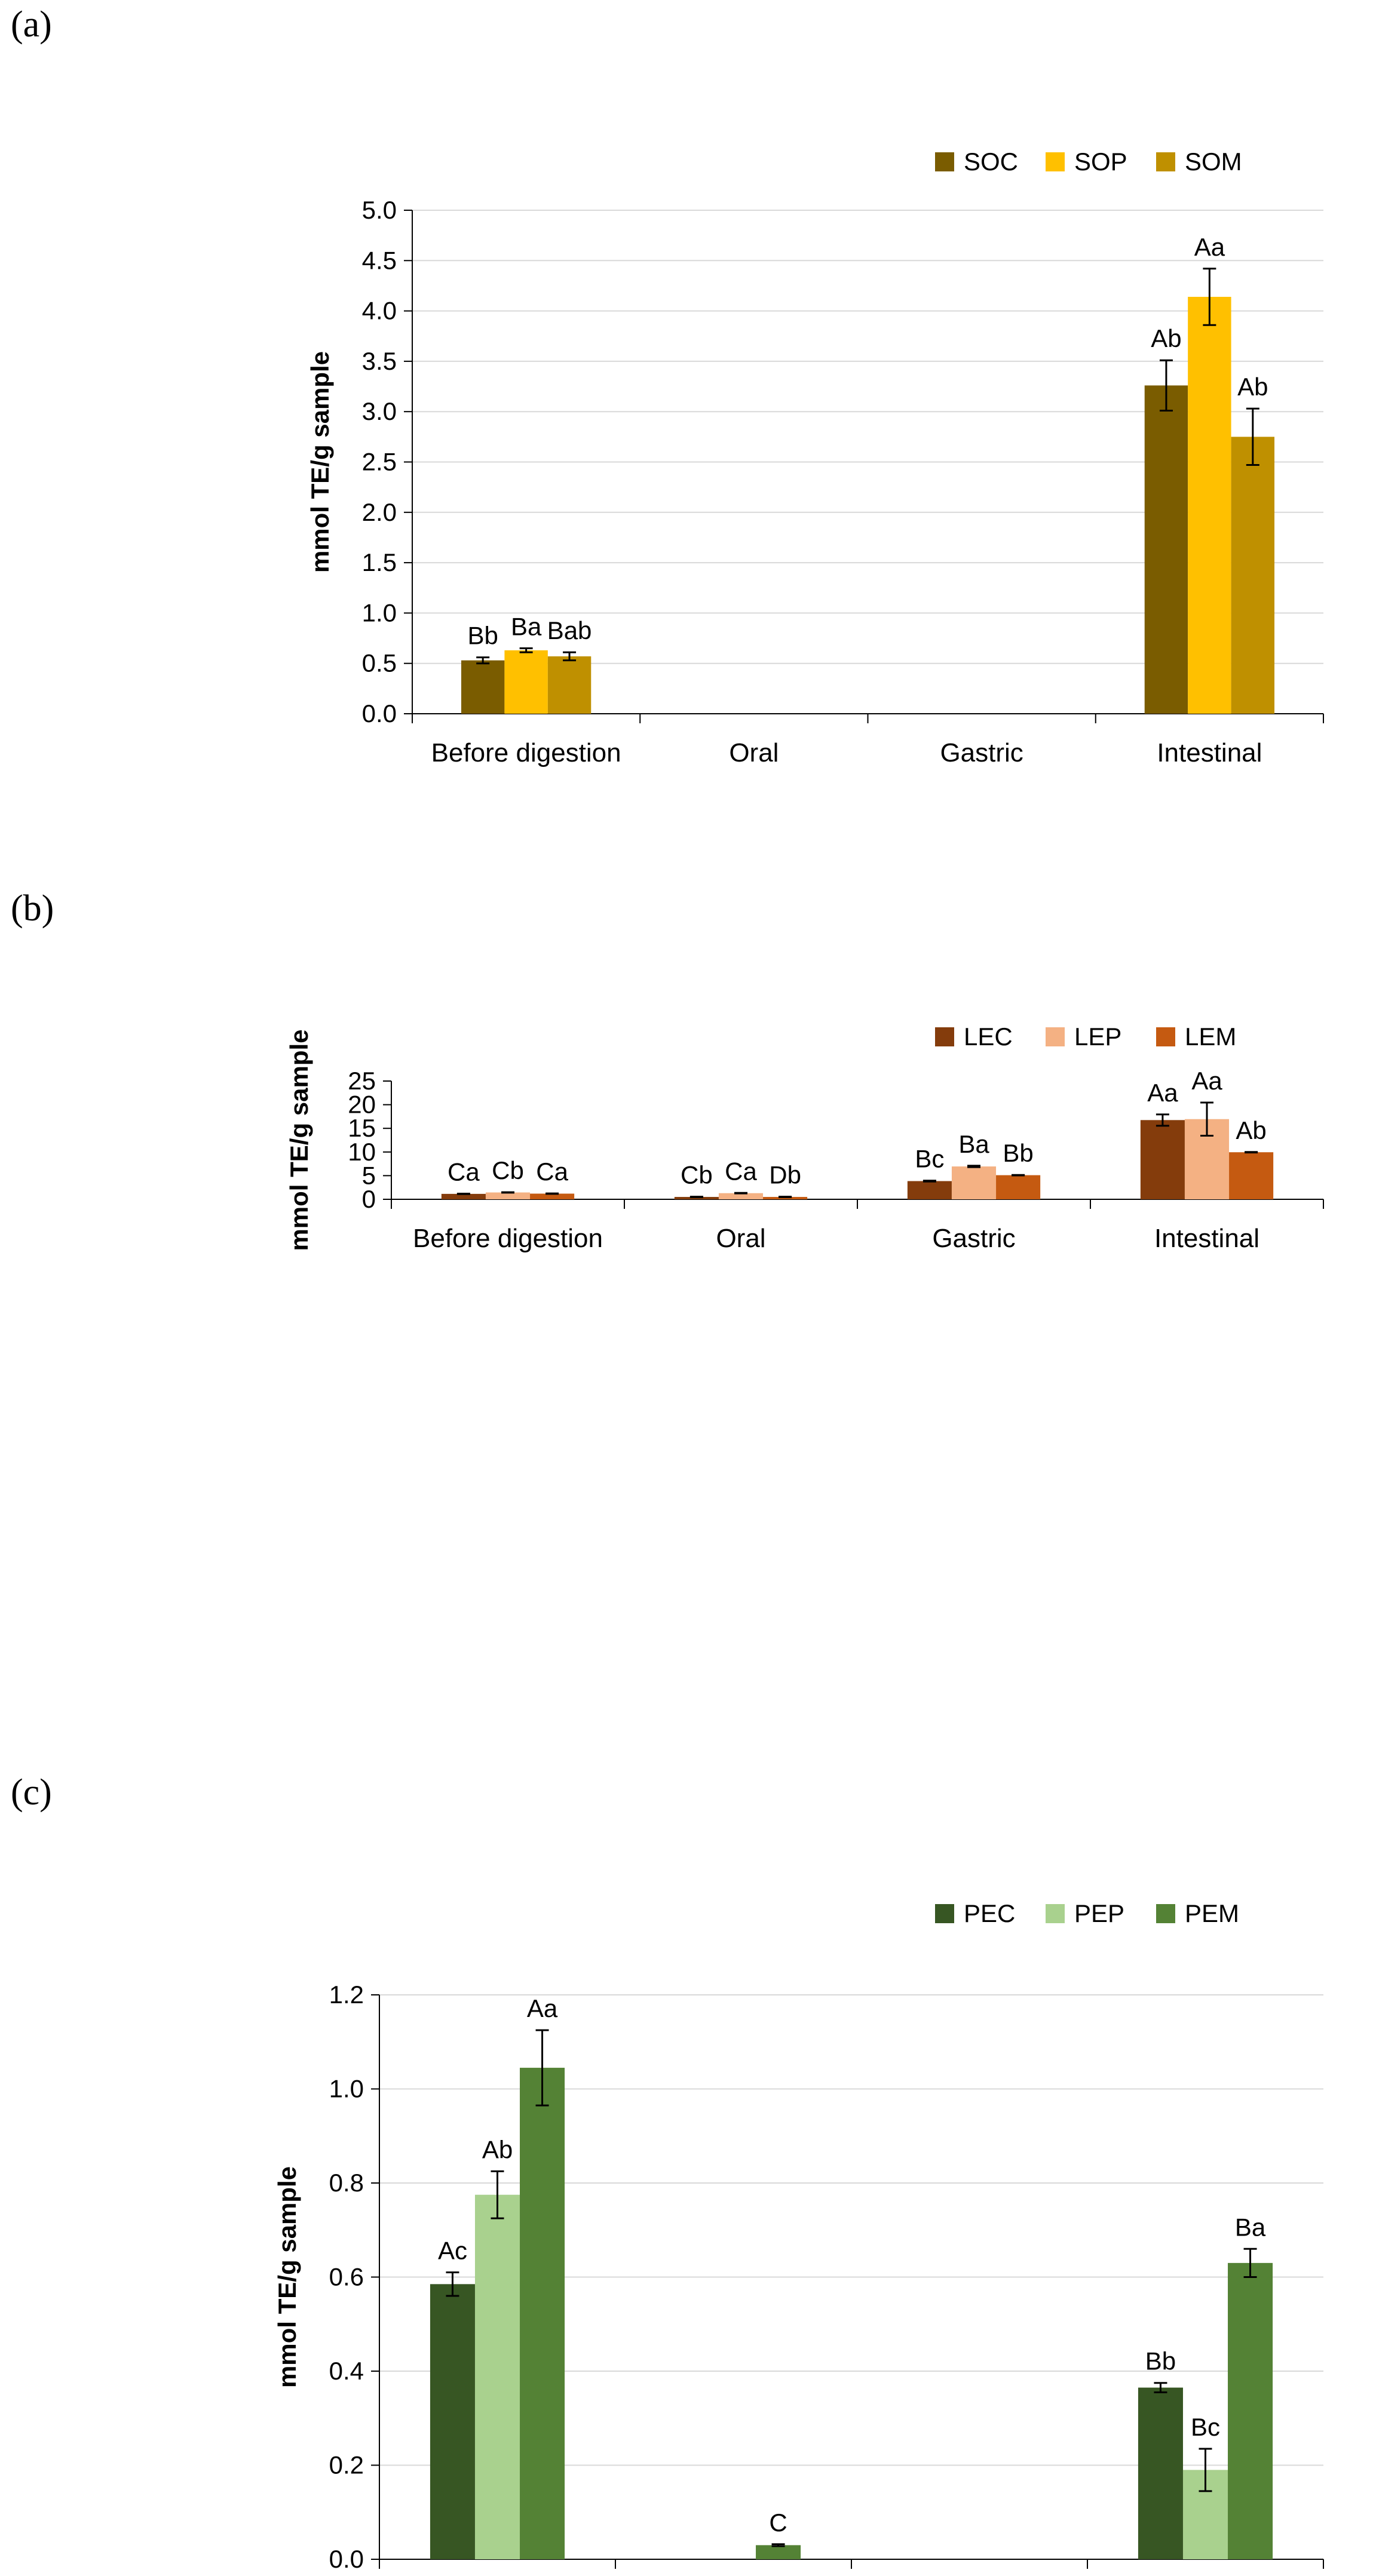 This screenshot has width=1373, height=2576. What do you see at coordinates (1210, 1037) in the screenshot?
I see `legend-label: LEM` at bounding box center [1210, 1037].